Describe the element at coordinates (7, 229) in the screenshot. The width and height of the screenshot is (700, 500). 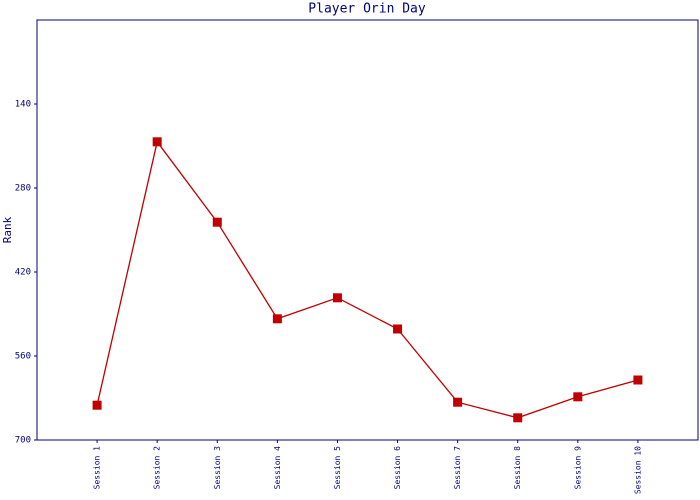
I see `y-axis-label: Rank` at that location.